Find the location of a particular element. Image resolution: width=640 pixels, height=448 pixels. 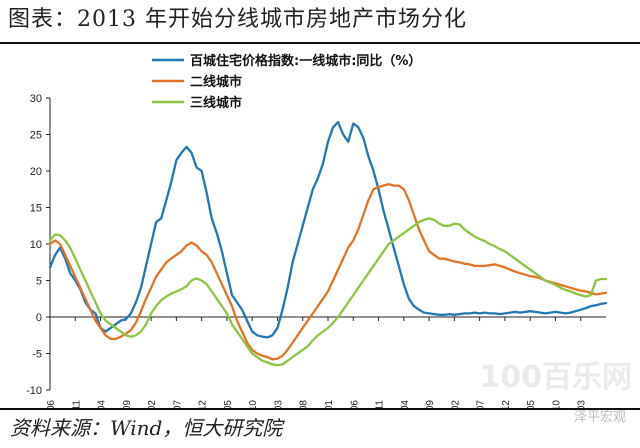

x-tick-label: 2017-09 is located at coordinates (430, 404).